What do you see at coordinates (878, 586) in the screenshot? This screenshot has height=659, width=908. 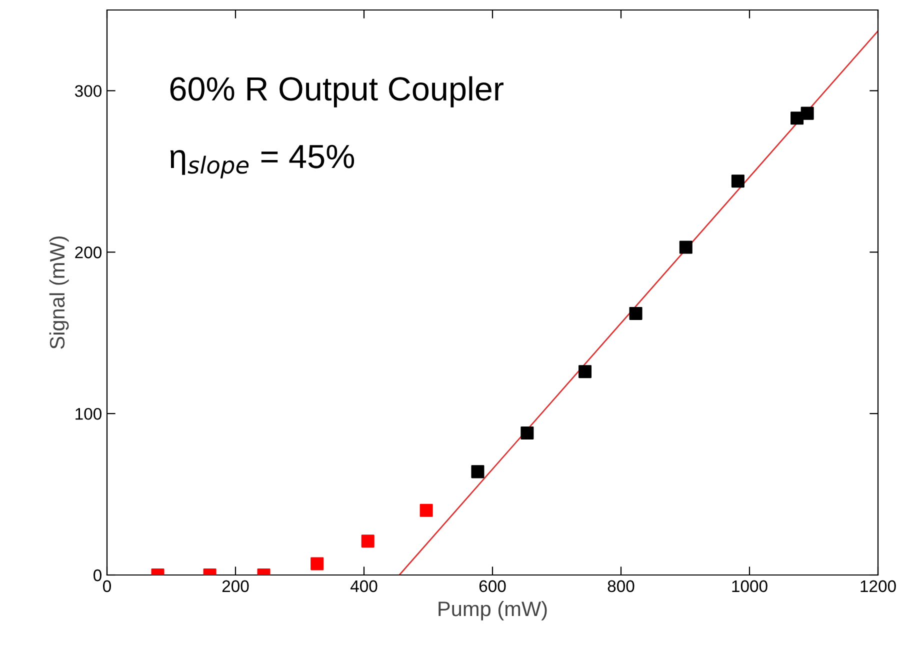 I see `x-tick-label: 1200` at bounding box center [878, 586].